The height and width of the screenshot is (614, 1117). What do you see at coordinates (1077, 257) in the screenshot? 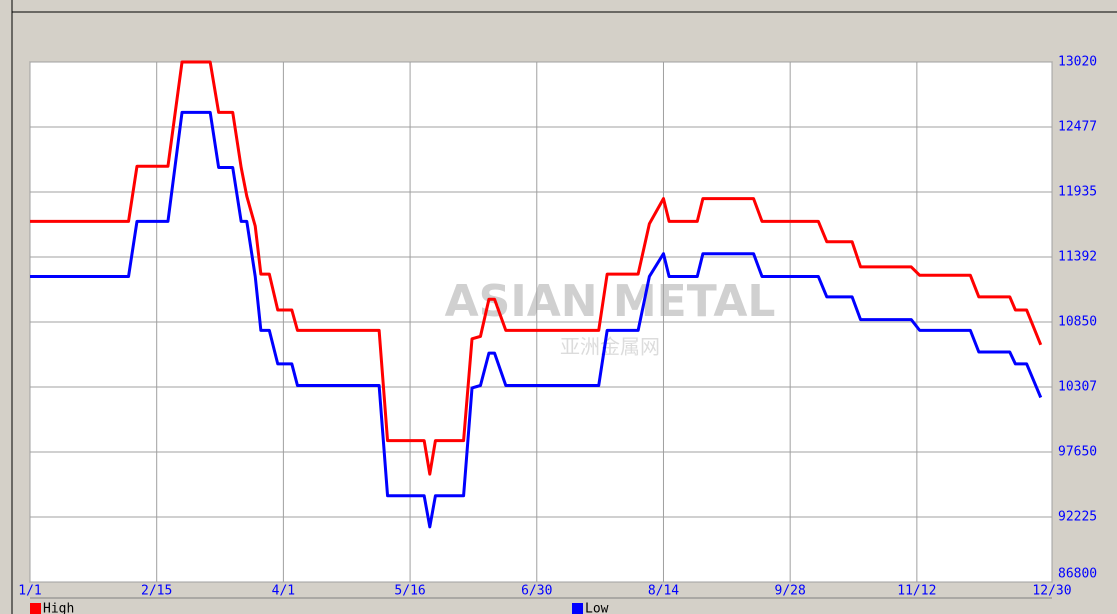
I see `y-tick-label: 11392` at bounding box center [1077, 257].